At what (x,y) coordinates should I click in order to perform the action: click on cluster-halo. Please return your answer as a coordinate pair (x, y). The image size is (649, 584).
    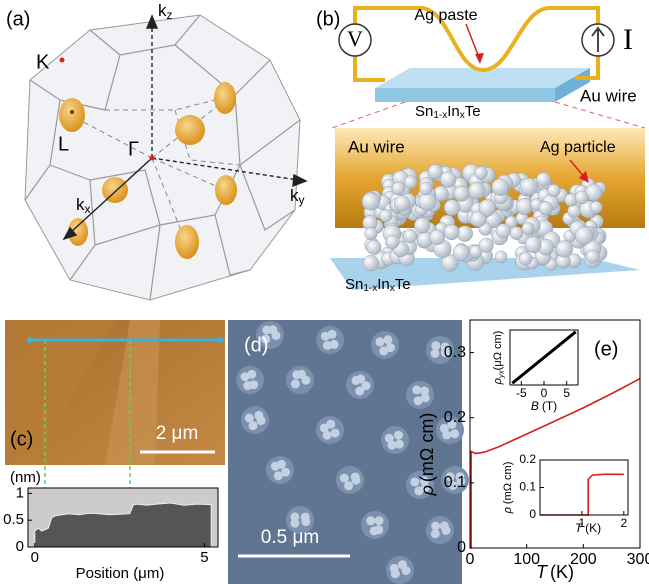
    Looking at the image, I should click on (330, 340).